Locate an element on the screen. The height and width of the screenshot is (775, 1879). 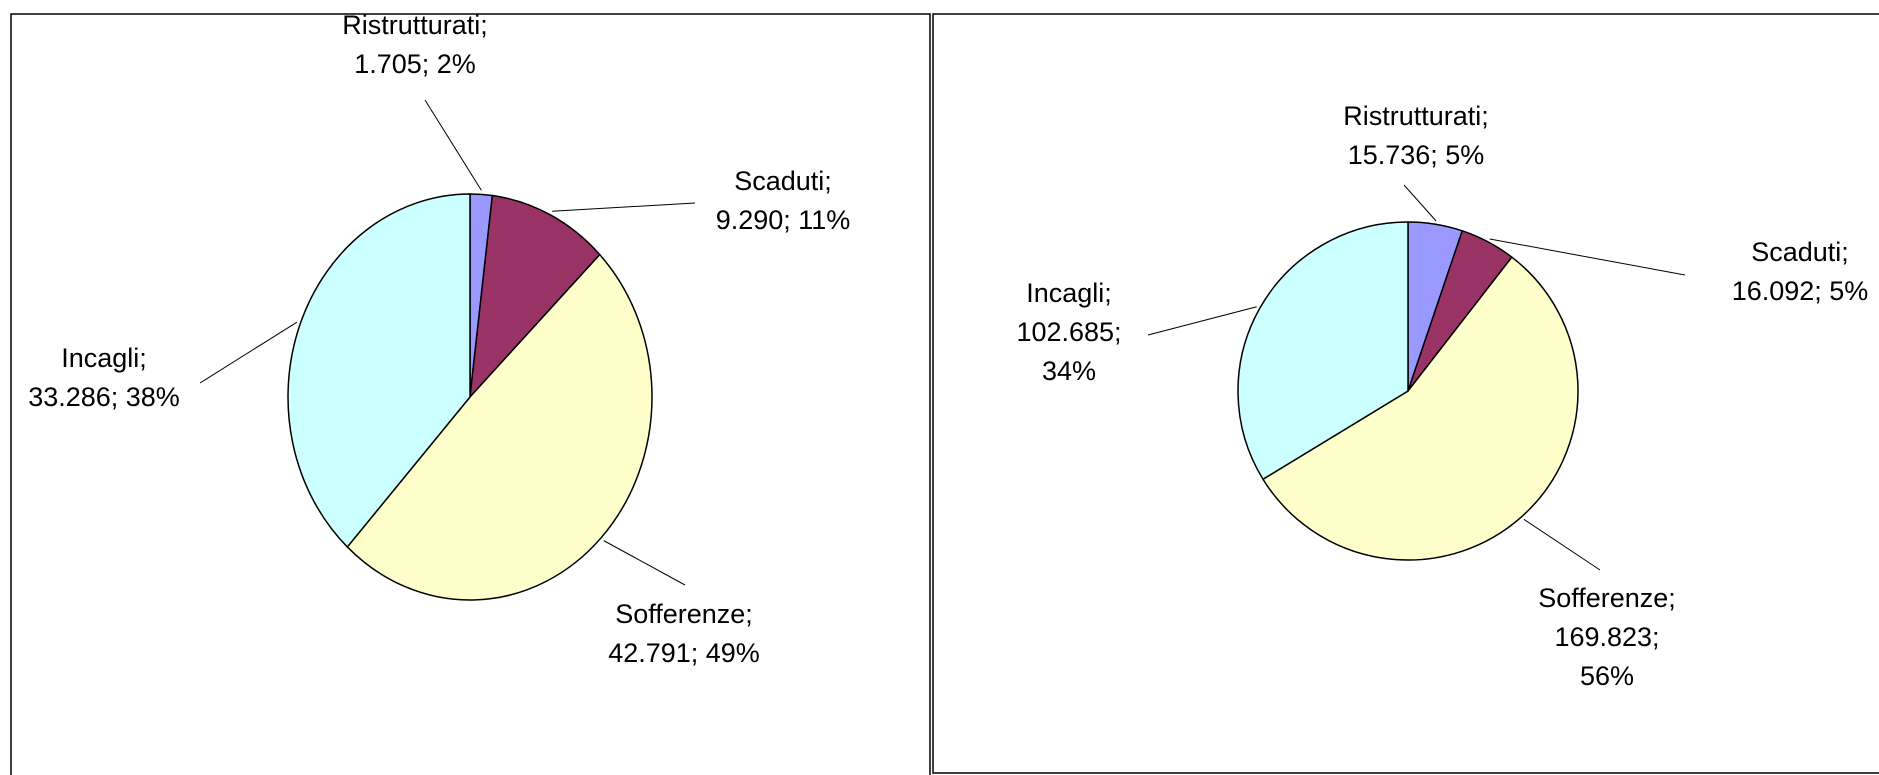
value-label: 169.823; is located at coordinates (1606, 637).